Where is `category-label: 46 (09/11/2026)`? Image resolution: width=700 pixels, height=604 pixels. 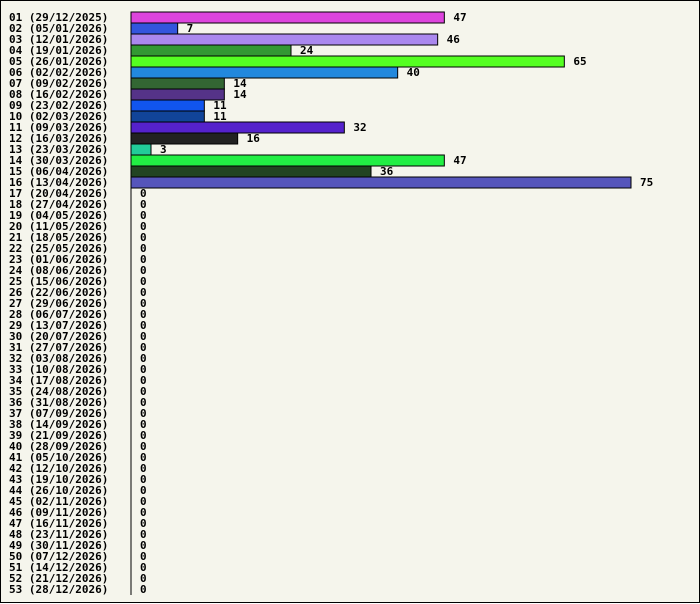
category-label: 46 (09/11/2026) is located at coordinates (58, 512).